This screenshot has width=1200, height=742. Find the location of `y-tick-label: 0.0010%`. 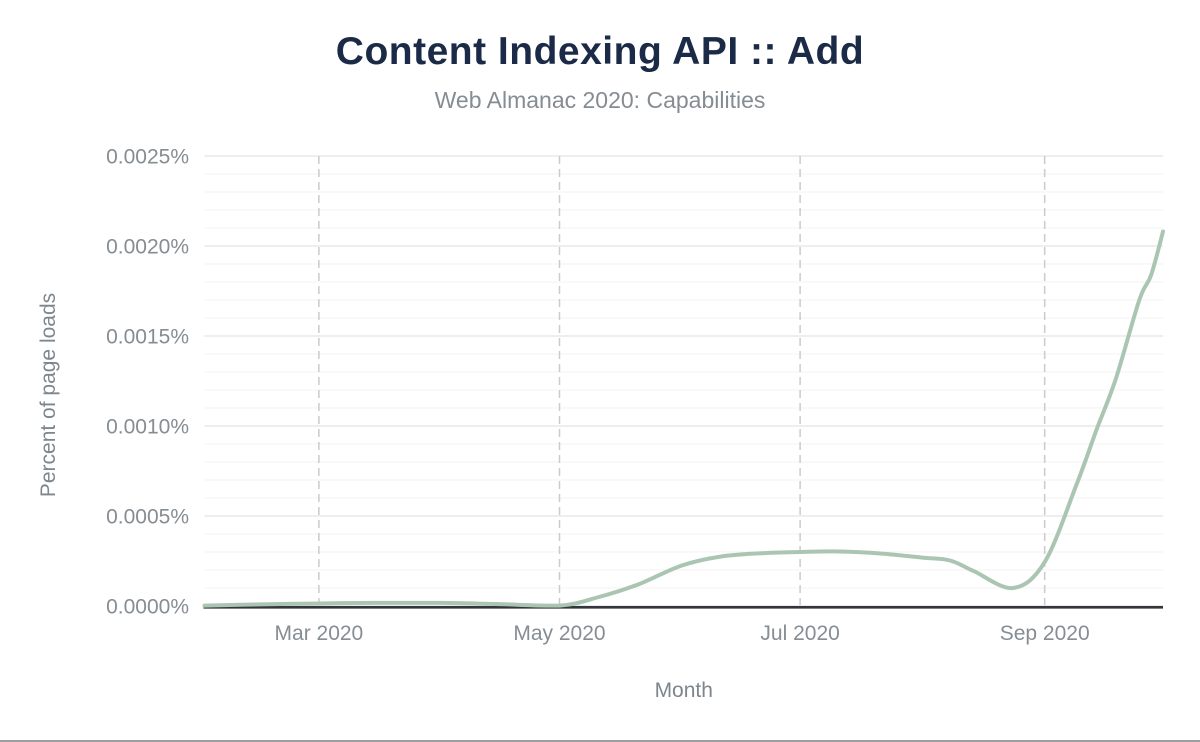

y-tick-label: 0.0010% is located at coordinates (147, 427).